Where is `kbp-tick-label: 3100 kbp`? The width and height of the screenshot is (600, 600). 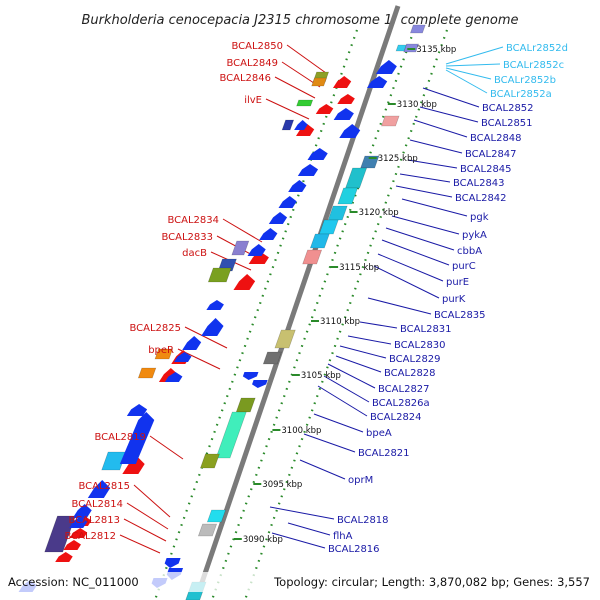 kbp-tick-label: 3100 kbp is located at coordinates (301, 431).